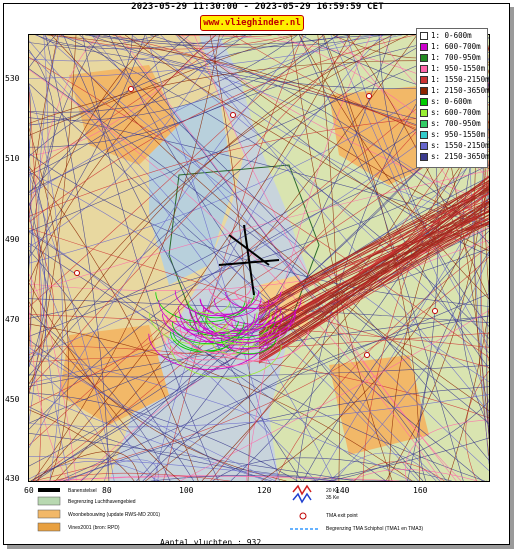 This screenshot has height=550, width=515. What do you see at coordinates (252, 23) in the screenshot?
I see `site-badge: www.vlieghinder.nl` at bounding box center [252, 23].